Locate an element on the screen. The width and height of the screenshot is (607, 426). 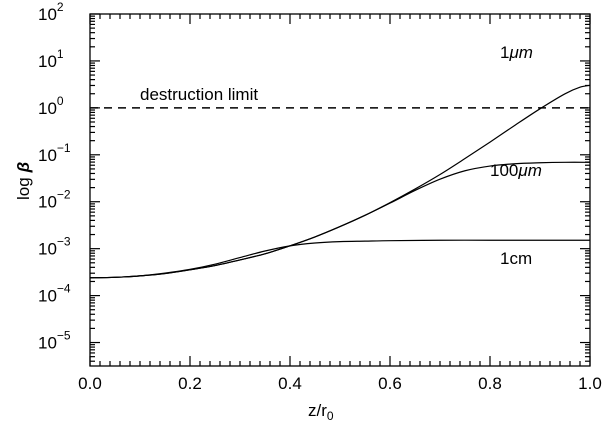
y-tick-label: 10⁻⁵ is located at coordinates (54, 341).